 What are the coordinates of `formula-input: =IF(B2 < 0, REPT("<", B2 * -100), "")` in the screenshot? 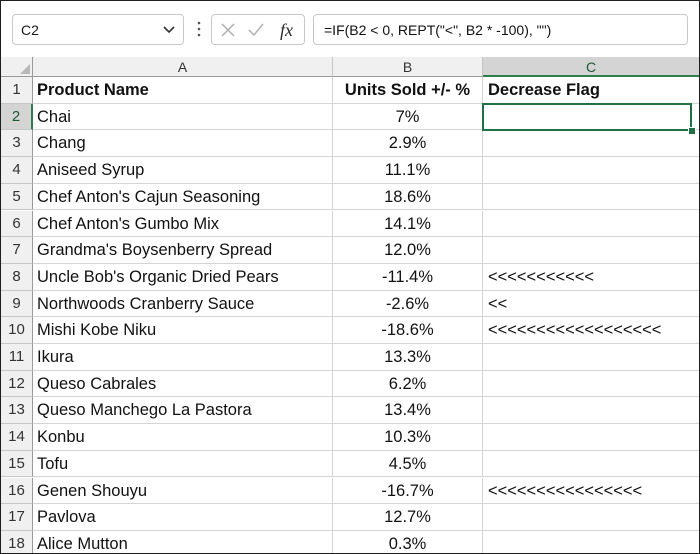 It's located at (500, 29).